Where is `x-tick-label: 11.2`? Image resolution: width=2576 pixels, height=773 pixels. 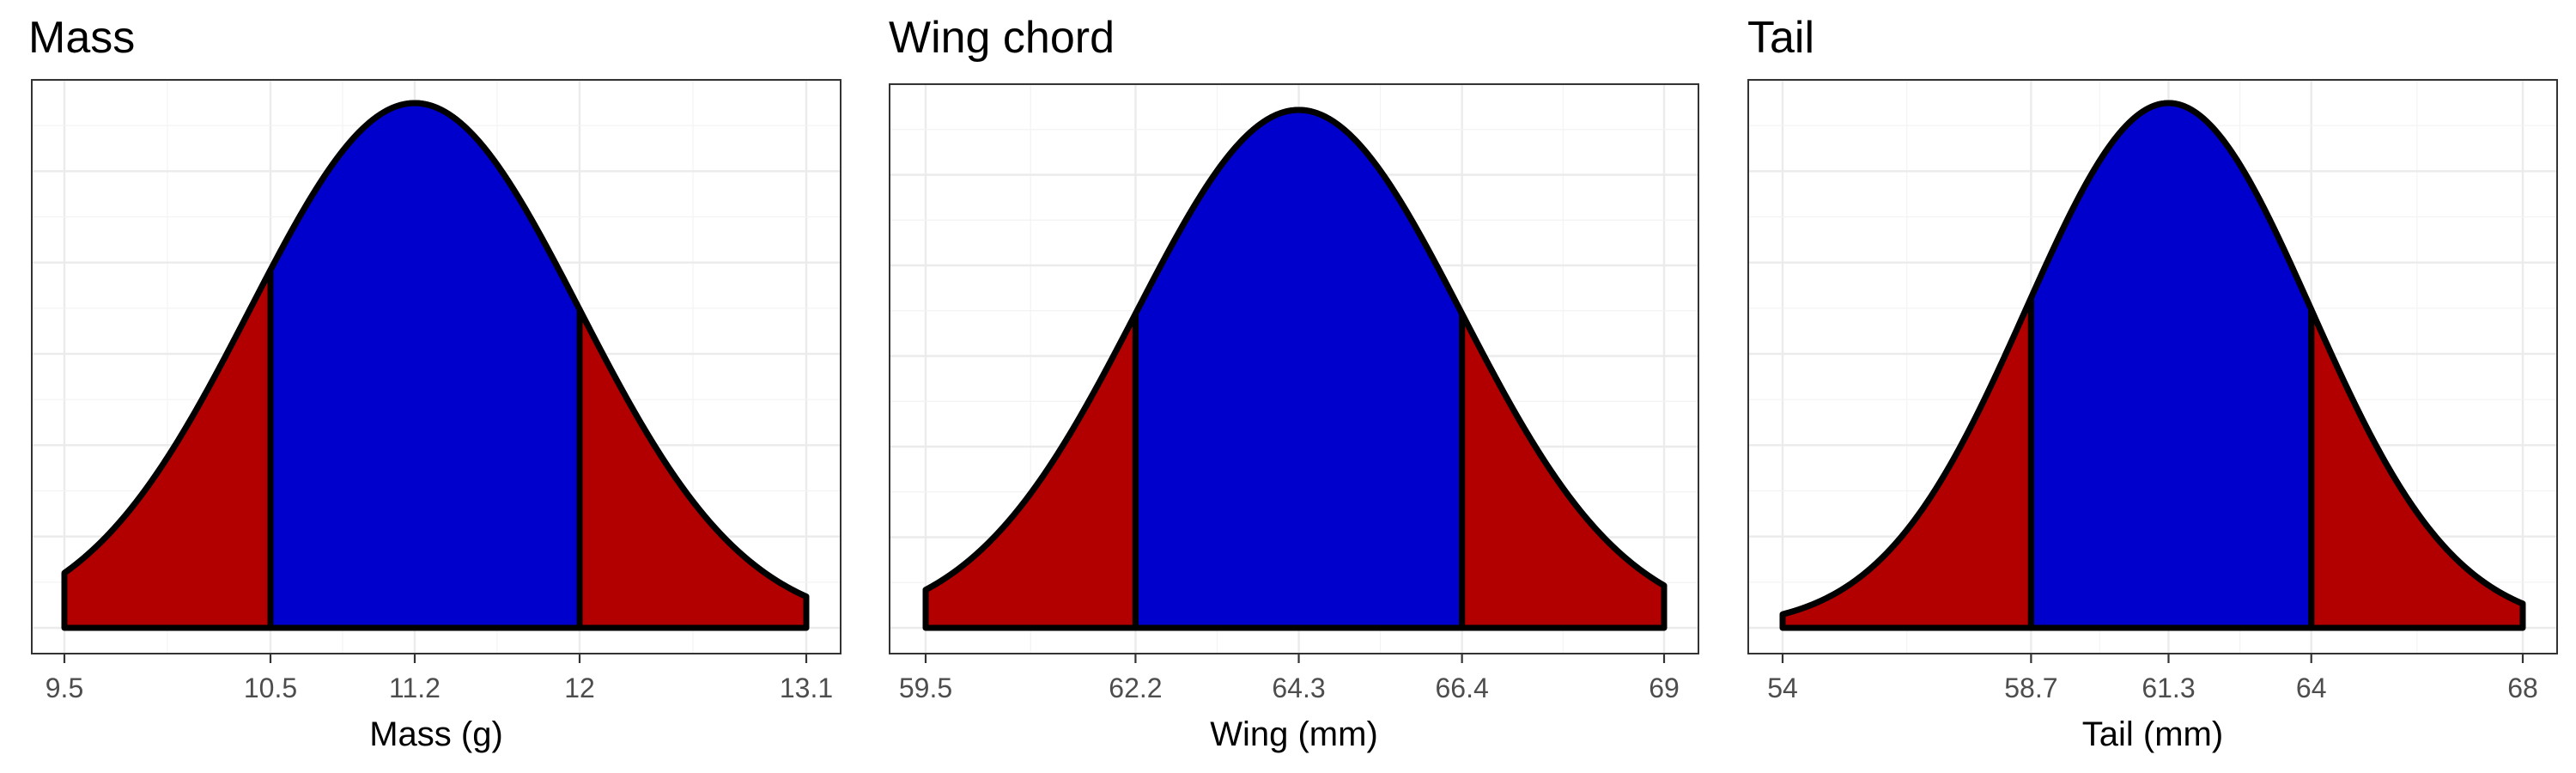
x-tick-label: 11.2 is located at coordinates (414, 688).